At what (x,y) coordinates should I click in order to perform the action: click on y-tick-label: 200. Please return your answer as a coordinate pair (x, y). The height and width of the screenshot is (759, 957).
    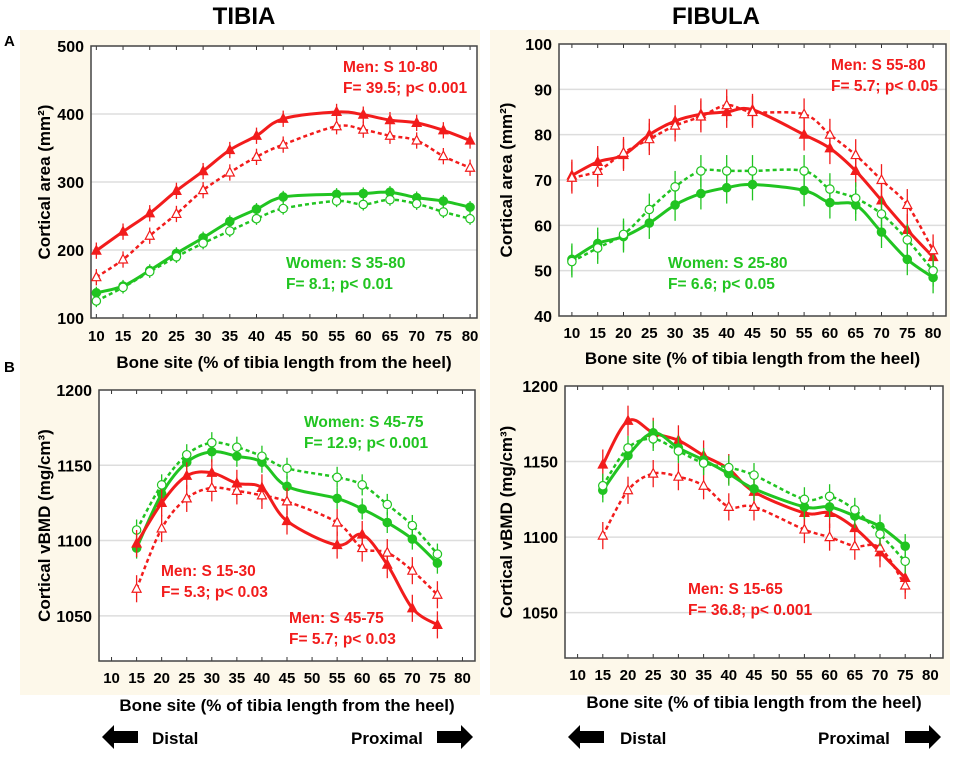
    Looking at the image, I should click on (70, 251).